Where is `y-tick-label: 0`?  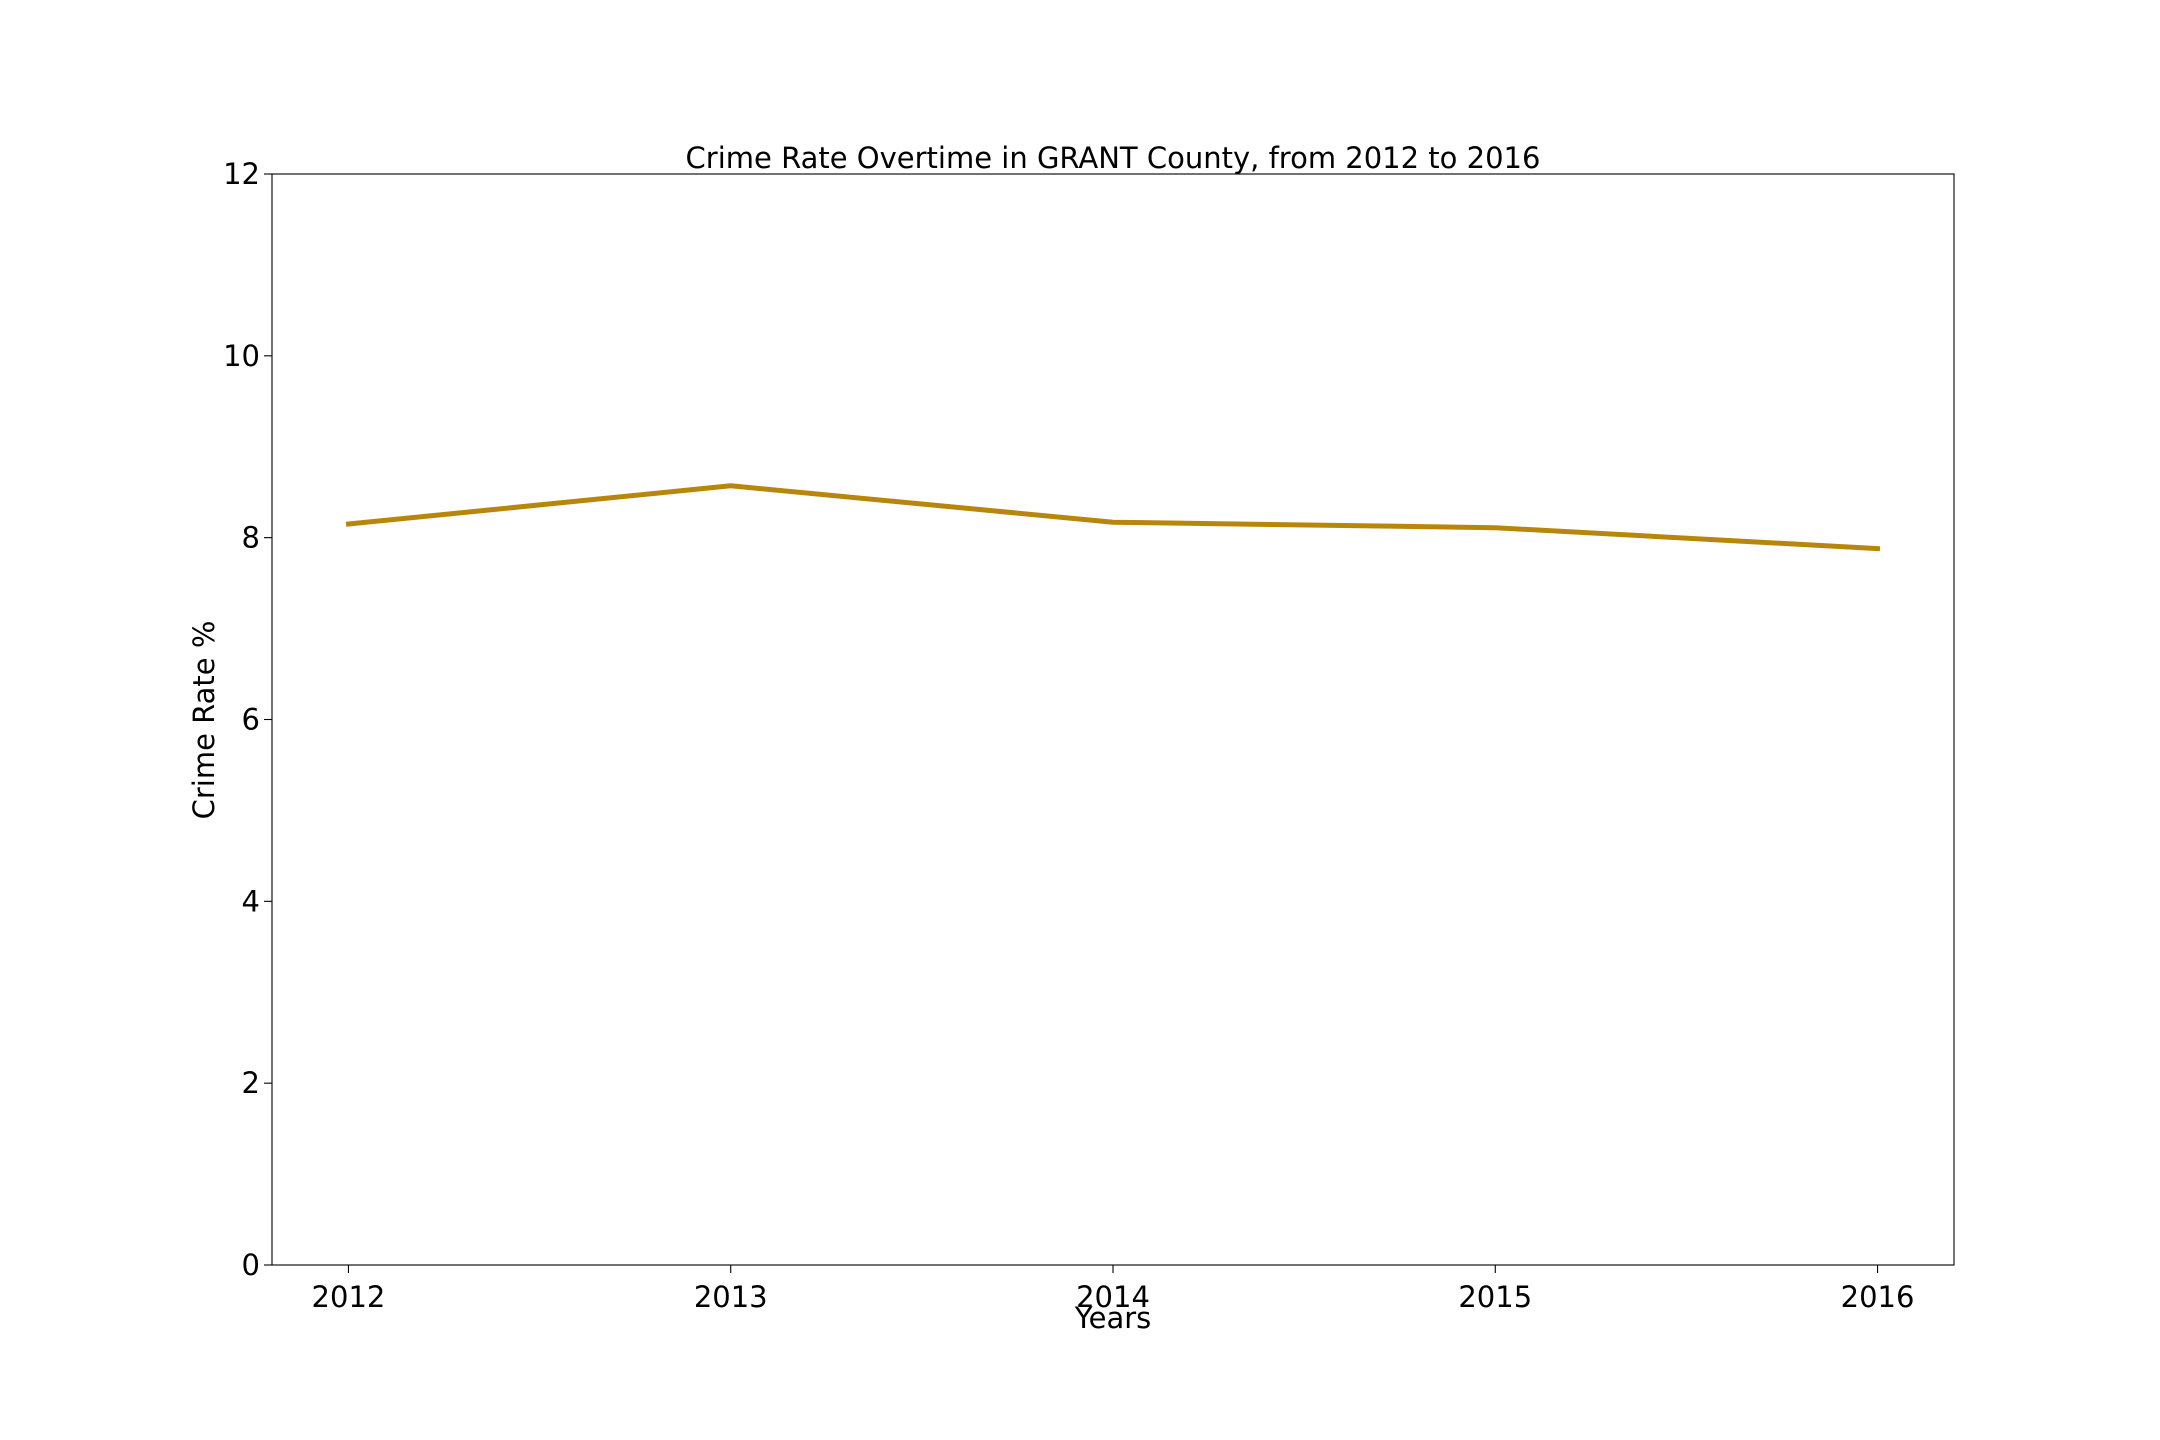 y-tick-label: 0 is located at coordinates (251, 1265).